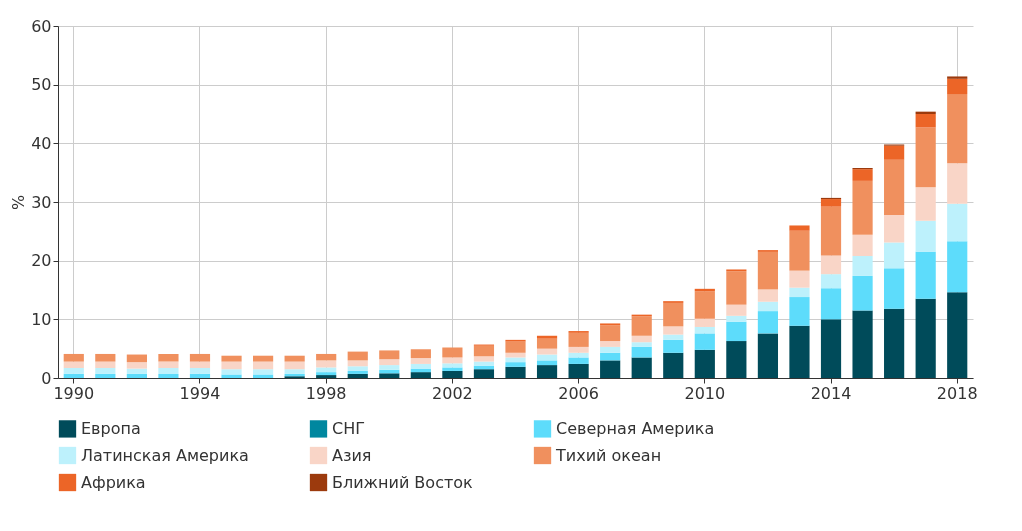  What do you see at coordinates (41, 85) in the screenshot?
I see `y-tick-label: 50` at bounding box center [41, 85].